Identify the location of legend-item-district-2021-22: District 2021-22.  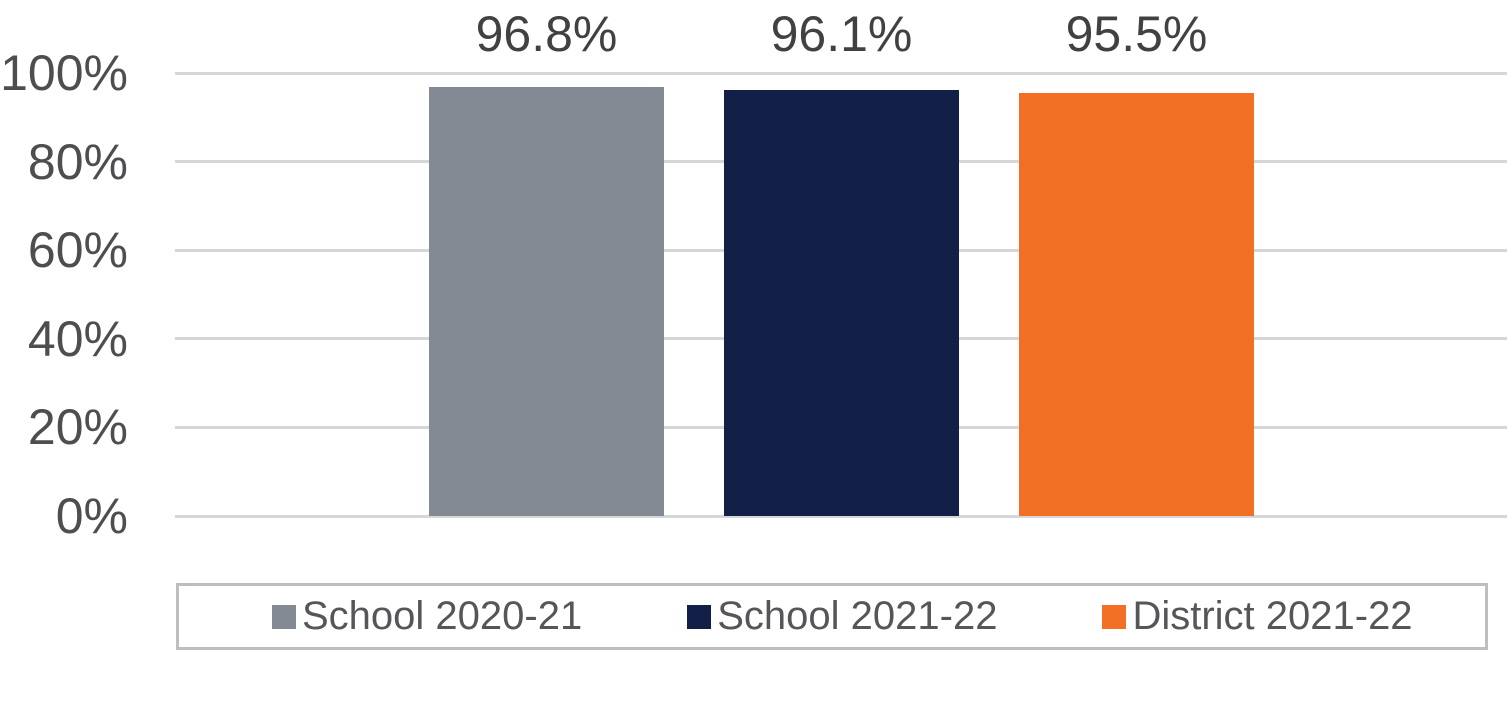
(1257, 616).